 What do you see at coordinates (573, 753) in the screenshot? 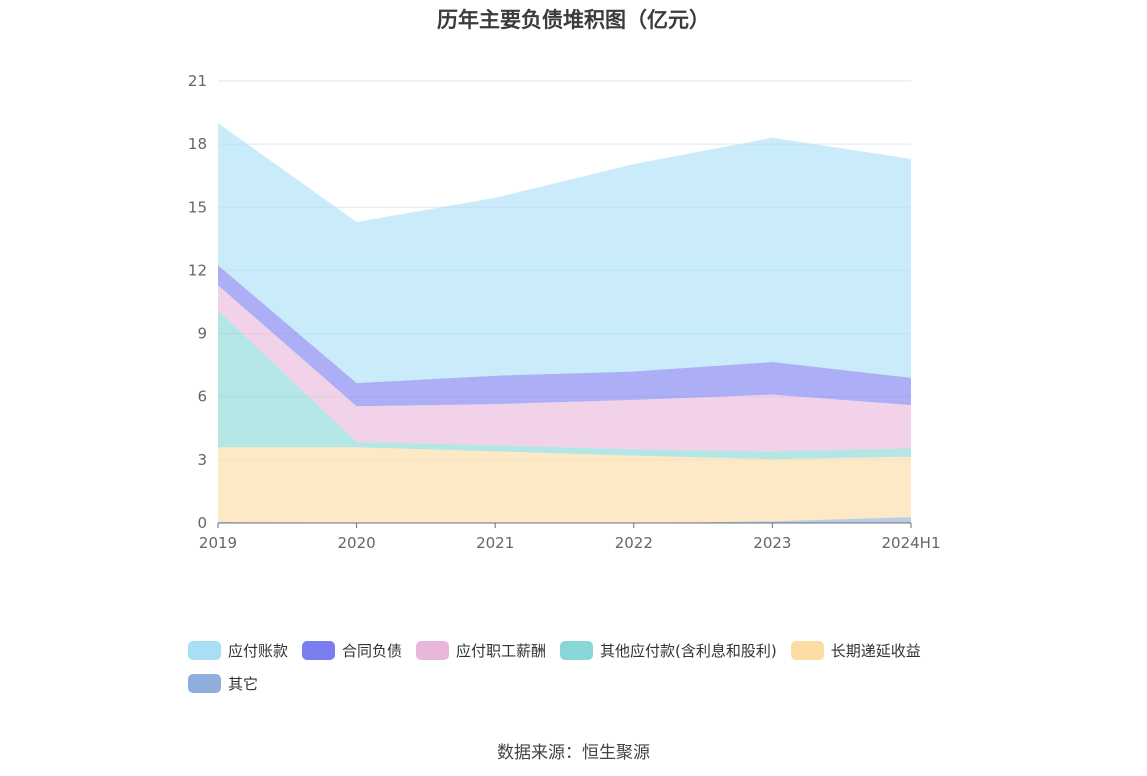
I see `data-source: 数据来源：恒生聚源` at bounding box center [573, 753].